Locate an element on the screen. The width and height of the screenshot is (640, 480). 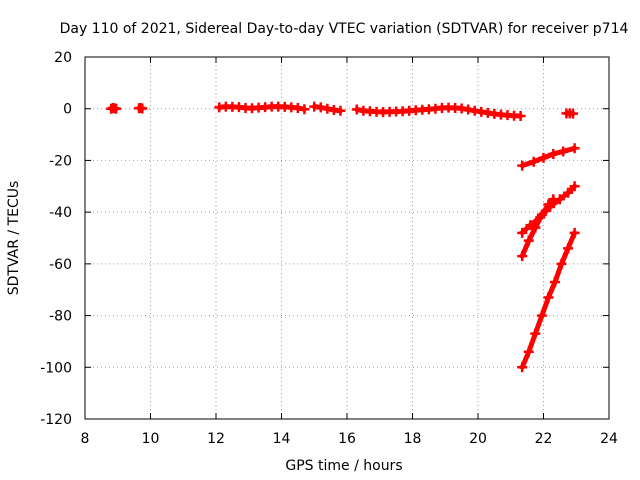
y-tick-label: -40 is located at coordinates (60, 213).